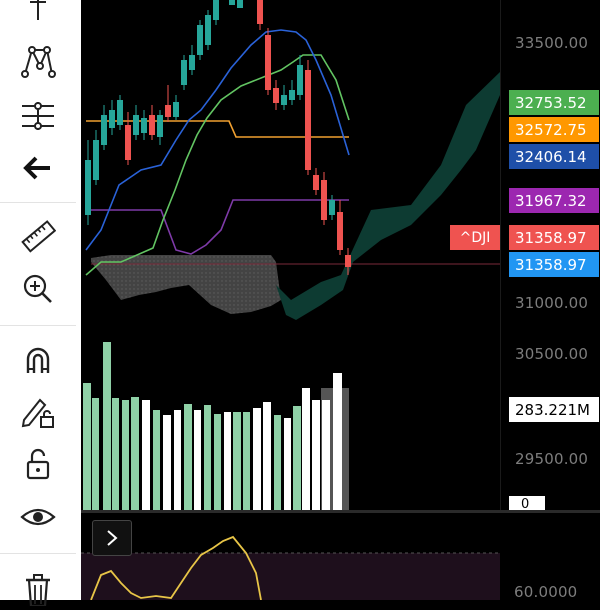 Image resolution: width=600 pixels, height=610 pixels. I want to click on volume-zero-tag: 0, so click(527, 504).